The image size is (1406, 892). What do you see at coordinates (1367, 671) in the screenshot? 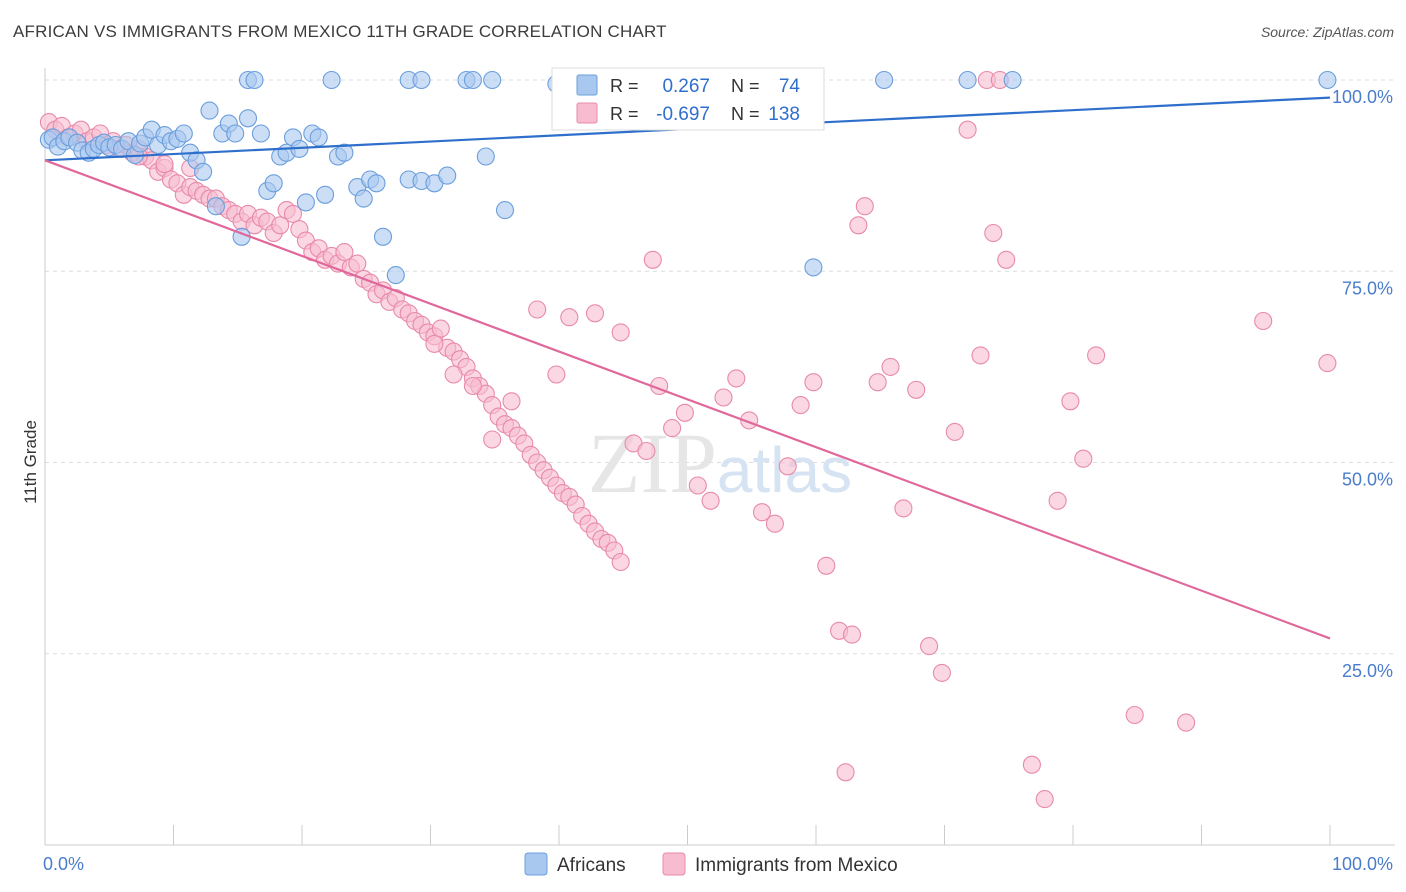
I see `y-tick-label-0: 25.0%` at bounding box center [1367, 671].